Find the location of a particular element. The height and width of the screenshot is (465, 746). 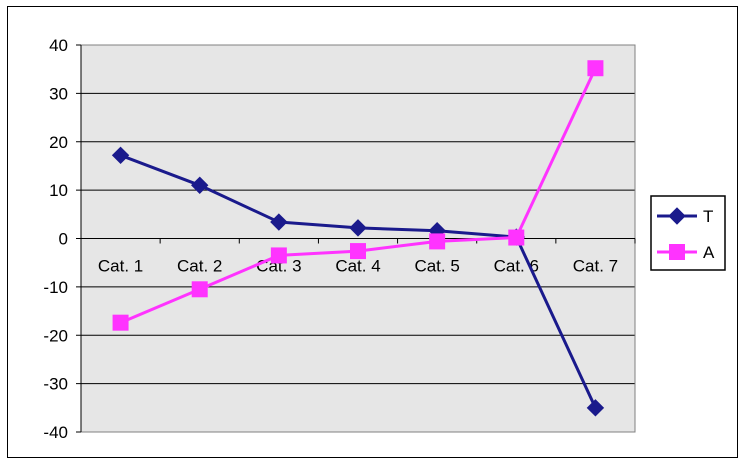

y-tick-label: 30 is located at coordinates (58, 93).